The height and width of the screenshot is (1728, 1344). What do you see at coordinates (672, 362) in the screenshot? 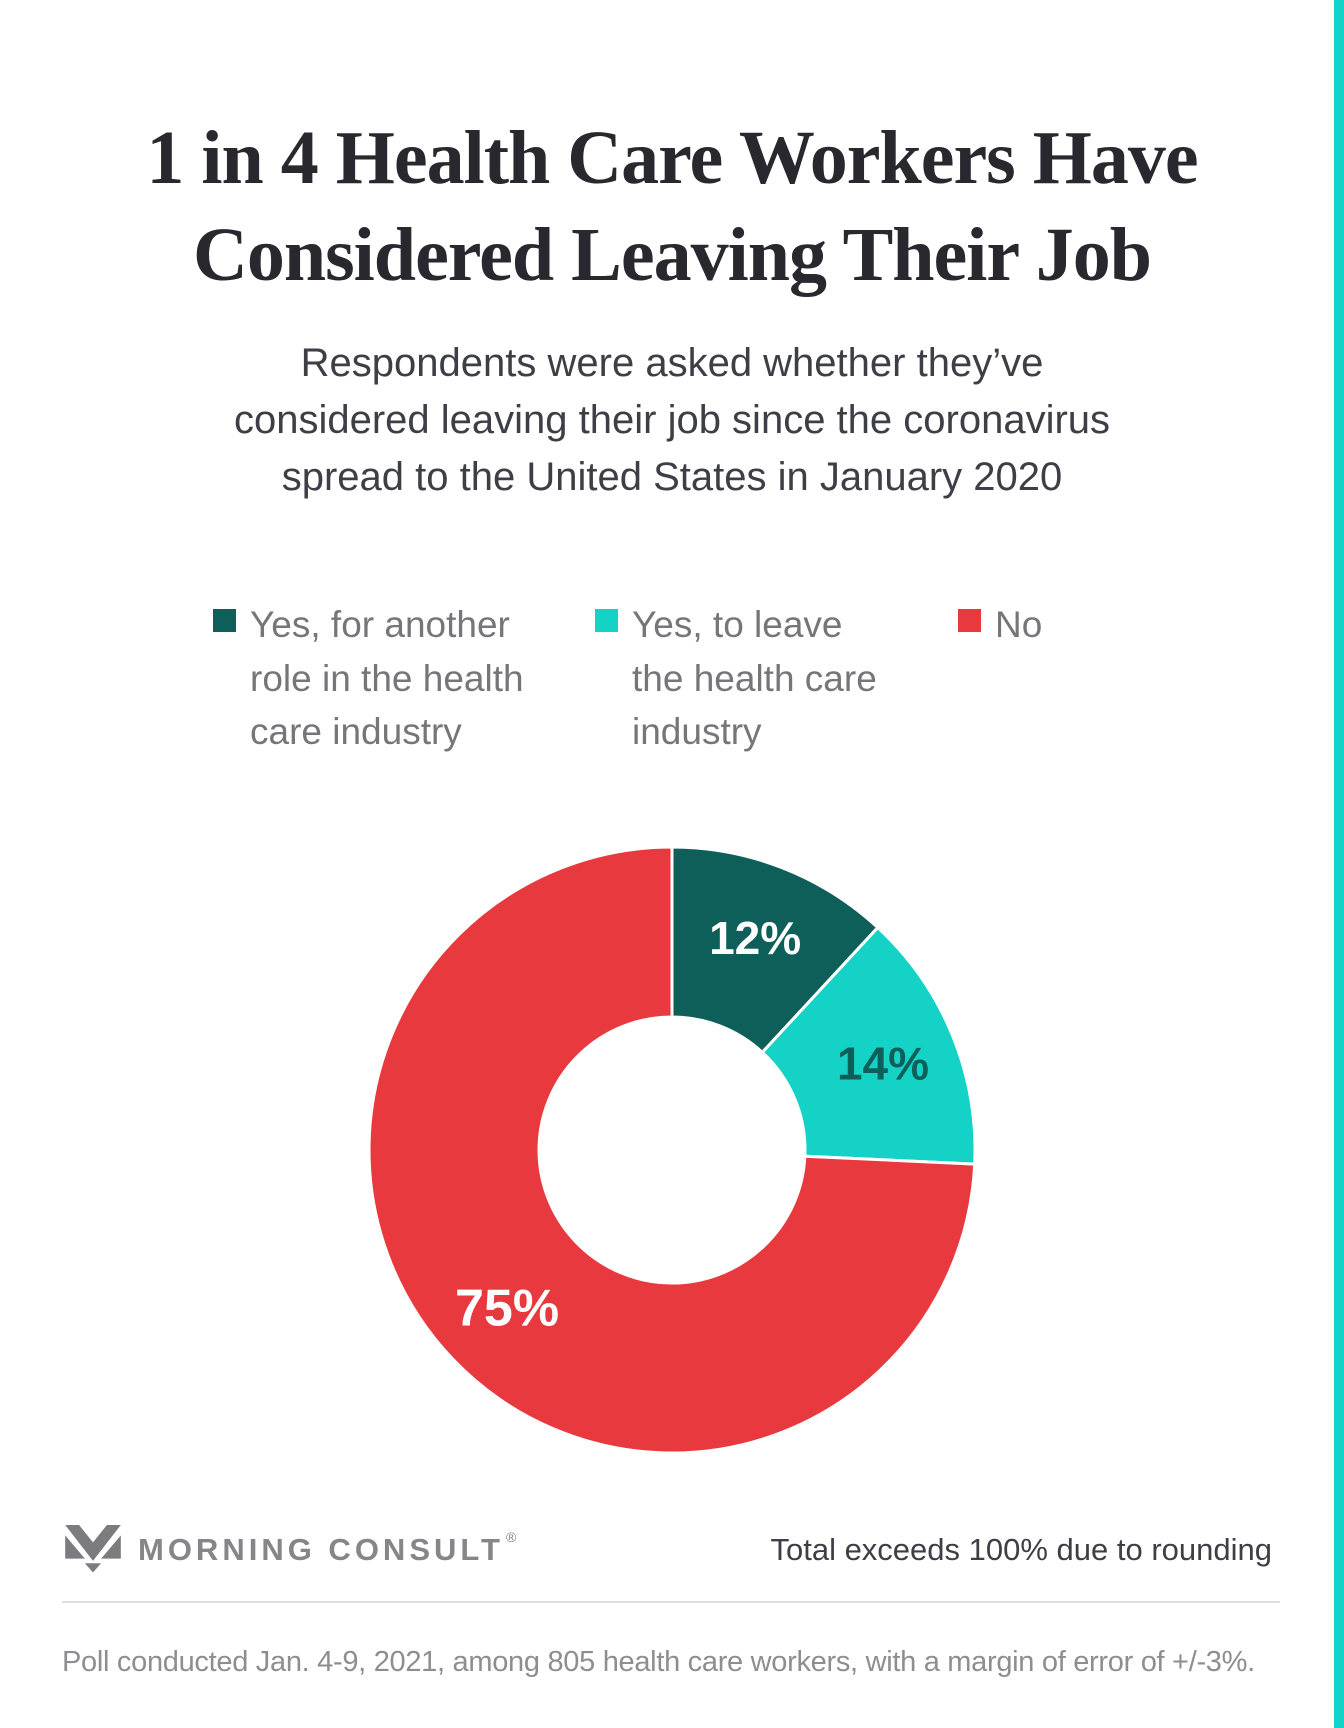
I see `page-subtitle-line: Respondents were asked whether they’ve` at bounding box center [672, 362].